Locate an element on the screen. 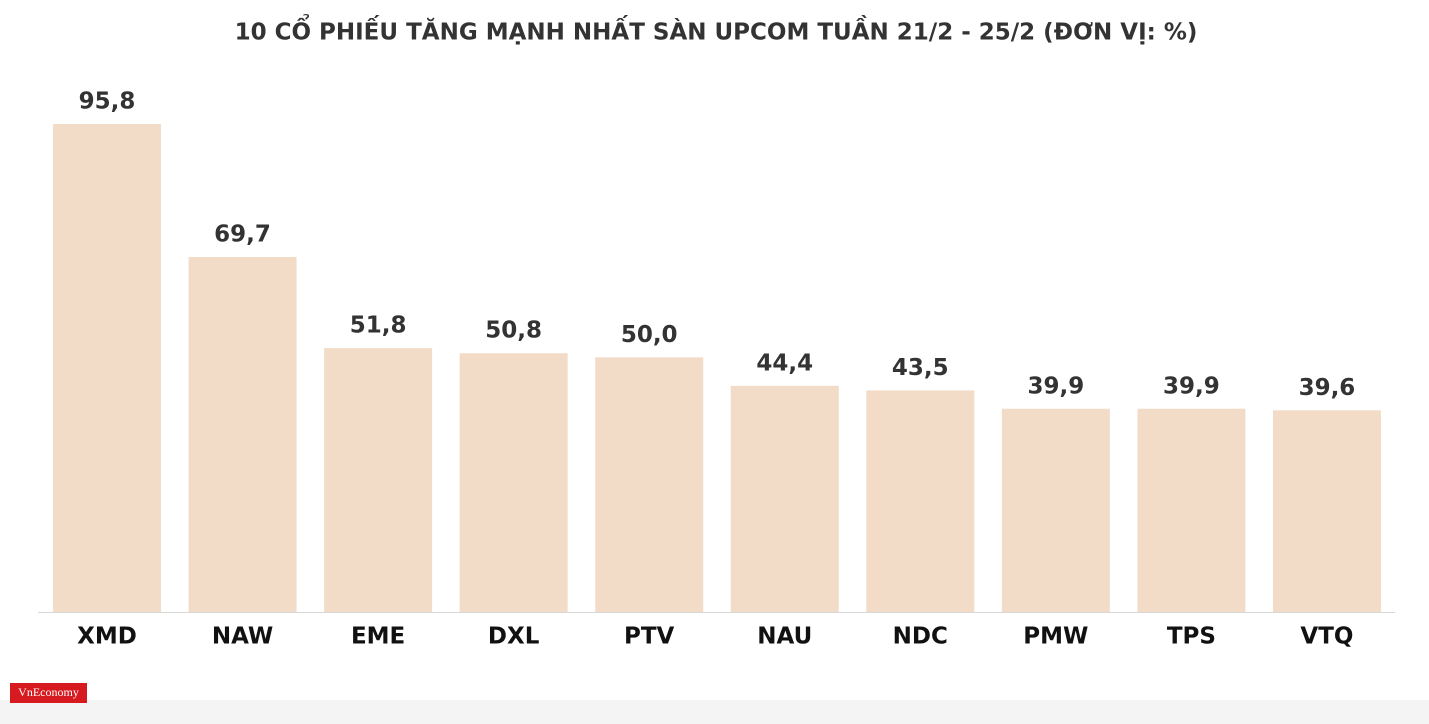  x-tick-label: VTQ is located at coordinates (1326, 637).